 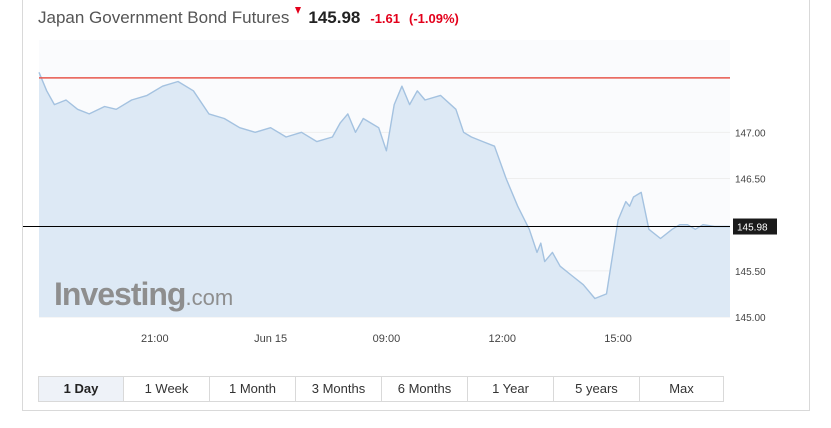 I want to click on x-tick-label: 21:00, so click(x=155, y=339).